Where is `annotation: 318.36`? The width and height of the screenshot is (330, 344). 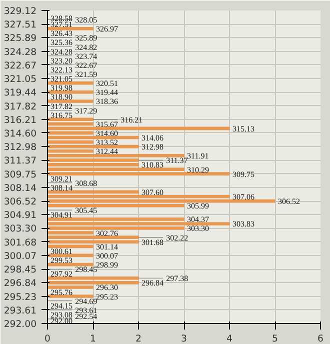 annotation: 318.36 is located at coordinates (107, 101).